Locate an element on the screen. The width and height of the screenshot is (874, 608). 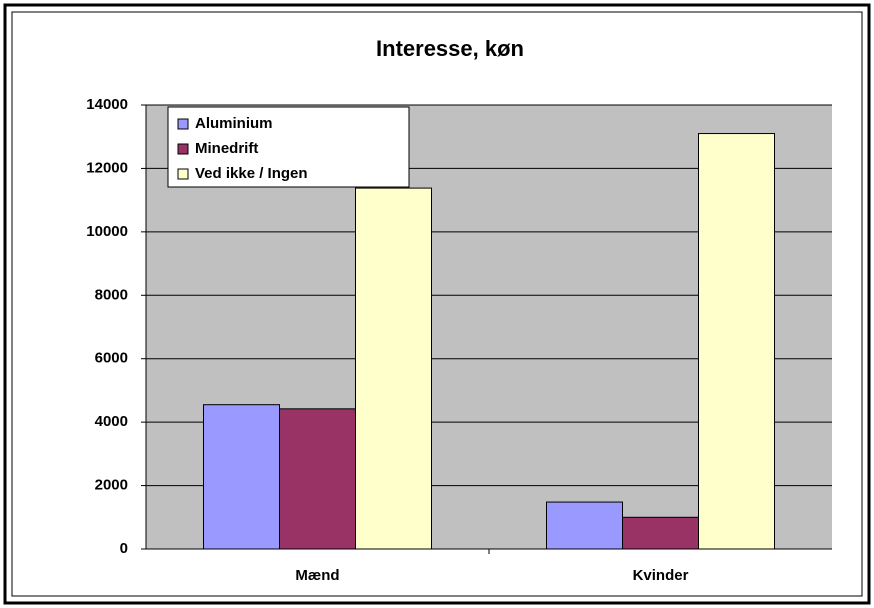
legend-label: Ved ikke / Ingen is located at coordinates (251, 173).